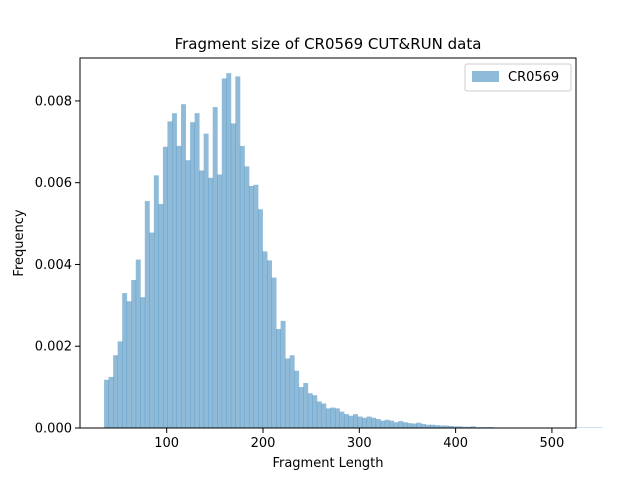 This screenshot has width=640, height=484. What do you see at coordinates (263, 443) in the screenshot?
I see `x-tick-label: 200` at bounding box center [263, 443].